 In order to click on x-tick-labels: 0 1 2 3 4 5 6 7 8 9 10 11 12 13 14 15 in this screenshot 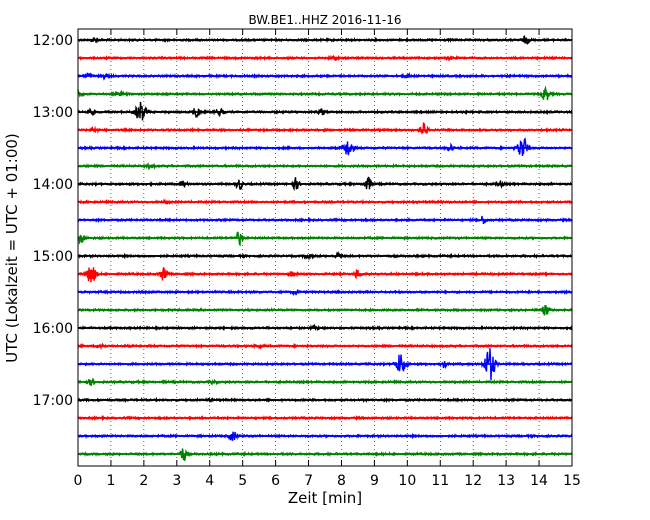, I will do `click(327, 481)`.